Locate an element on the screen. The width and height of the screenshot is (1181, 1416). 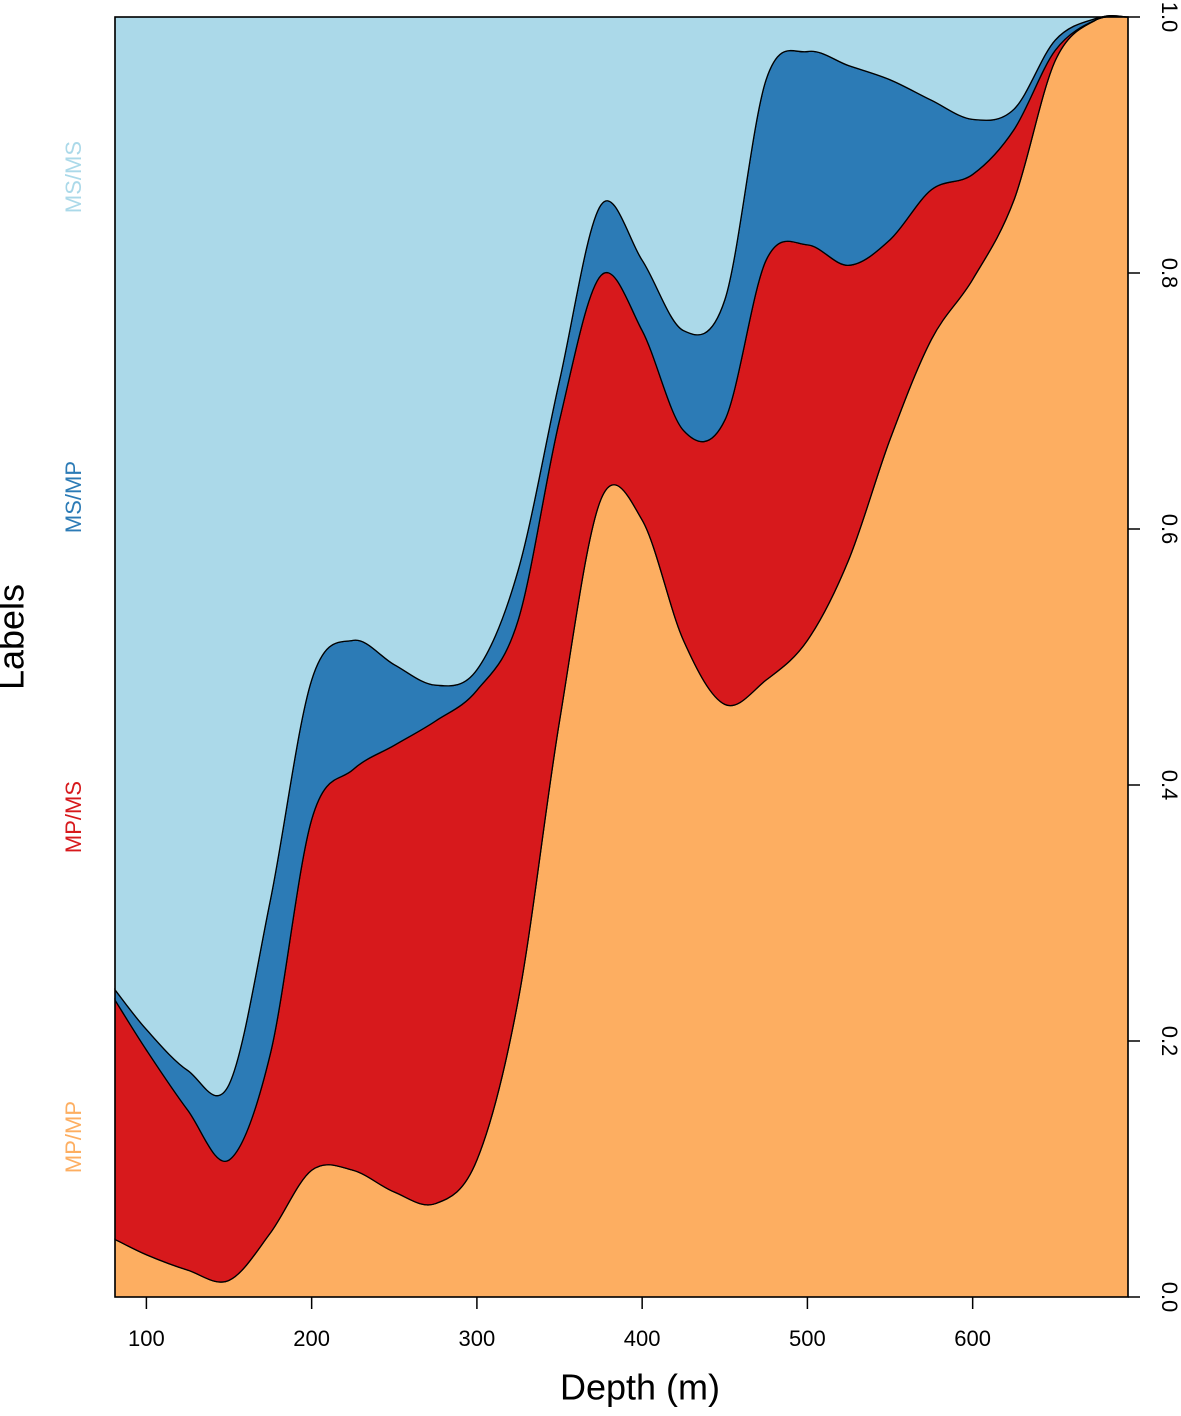
y-tick-label: 0.8 is located at coordinates (1169, 273).